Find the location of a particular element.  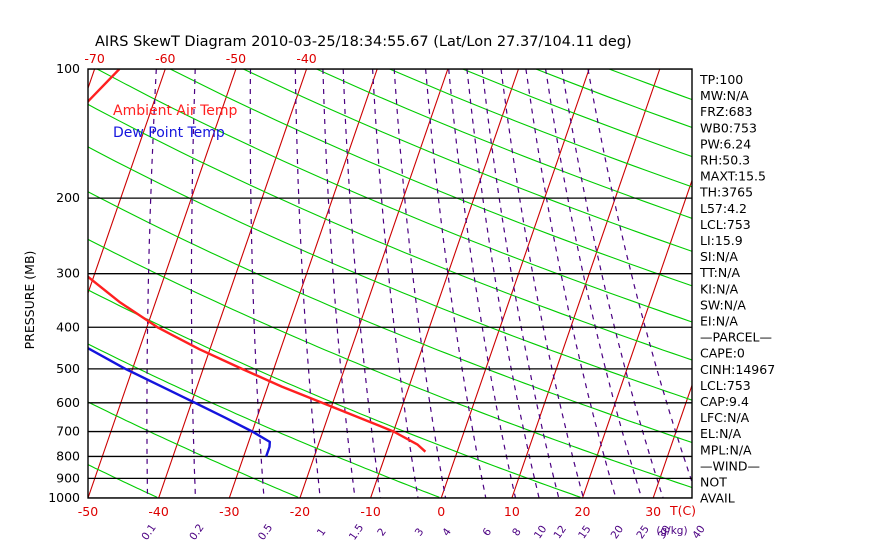

top-temp-tick: -50 is located at coordinates (236, 58).